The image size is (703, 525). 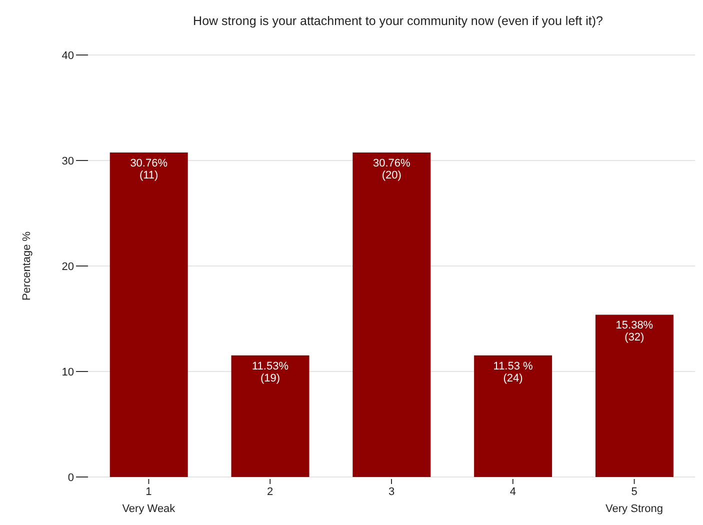 What do you see at coordinates (270, 492) in the screenshot?
I see `x-tick-label: 2` at bounding box center [270, 492].